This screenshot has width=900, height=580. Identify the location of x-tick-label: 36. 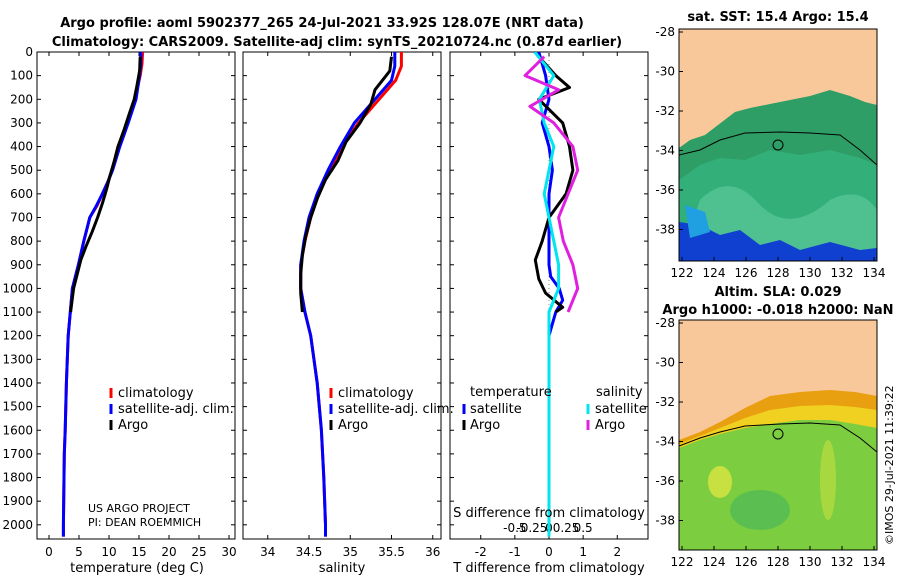
(432, 552).